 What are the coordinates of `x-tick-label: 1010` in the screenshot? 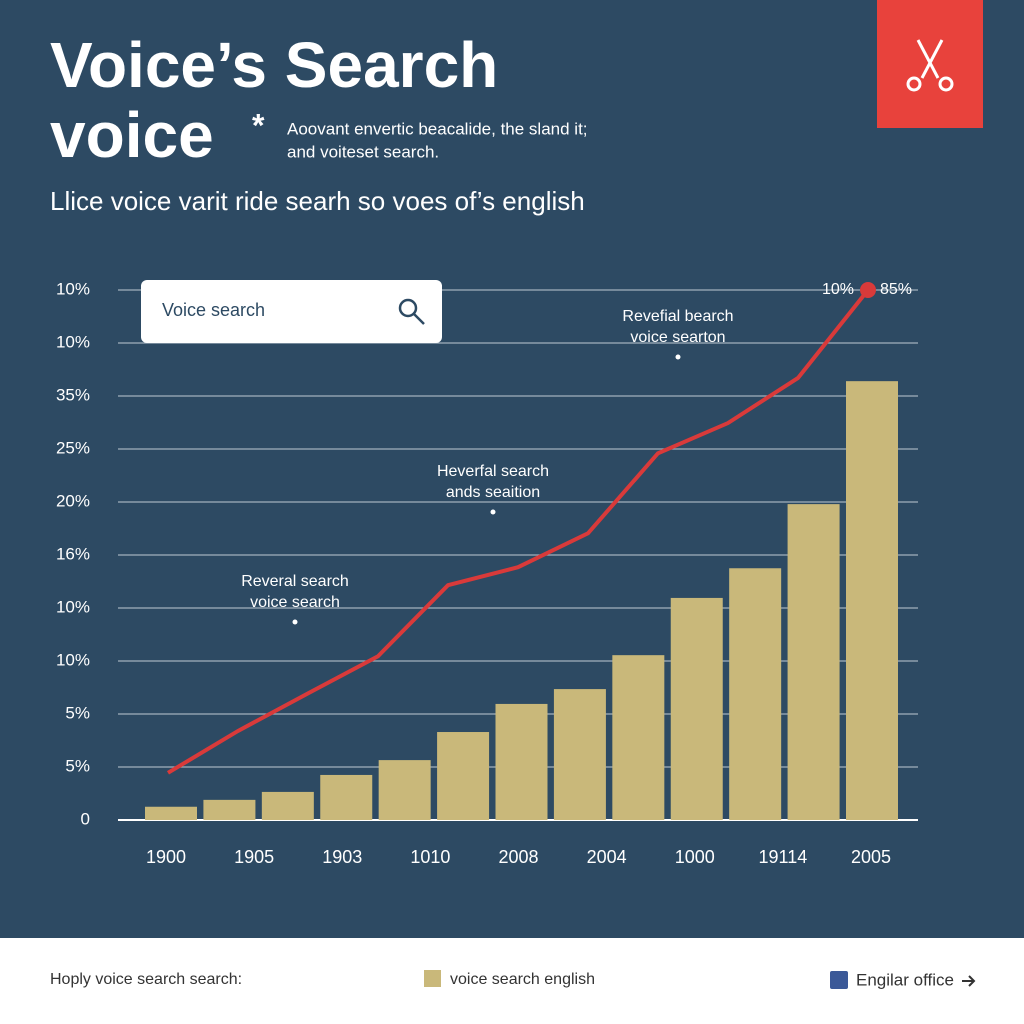 It's located at (430, 857).